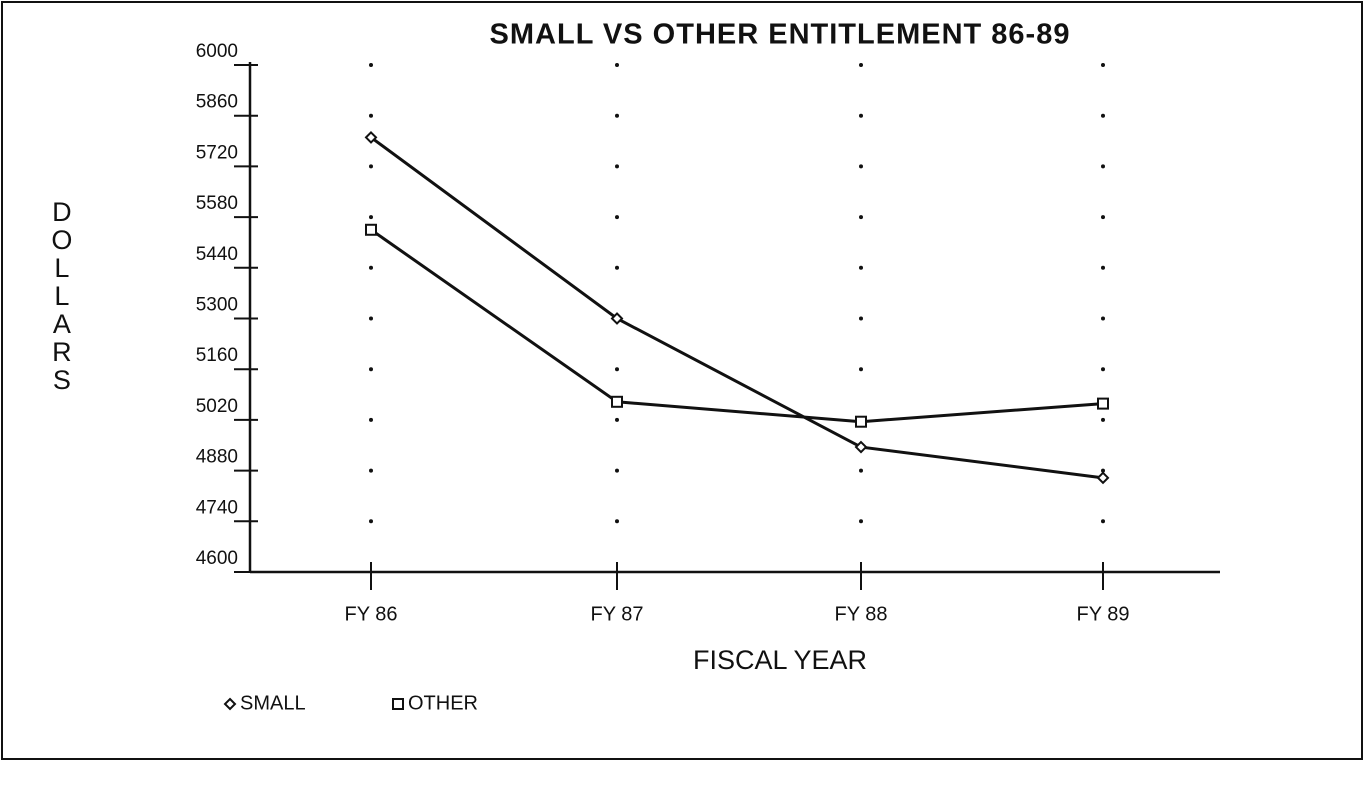 The height and width of the screenshot is (799, 1366). I want to click on legend-label: OTHER, so click(443, 703).